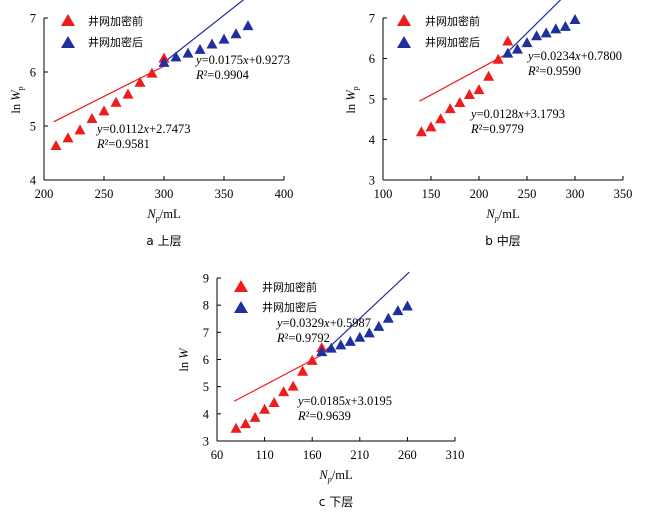 The width and height of the screenshot is (645, 519). What do you see at coordinates (479, 194) in the screenshot?
I see `x-tick-label: 200` at bounding box center [479, 194].